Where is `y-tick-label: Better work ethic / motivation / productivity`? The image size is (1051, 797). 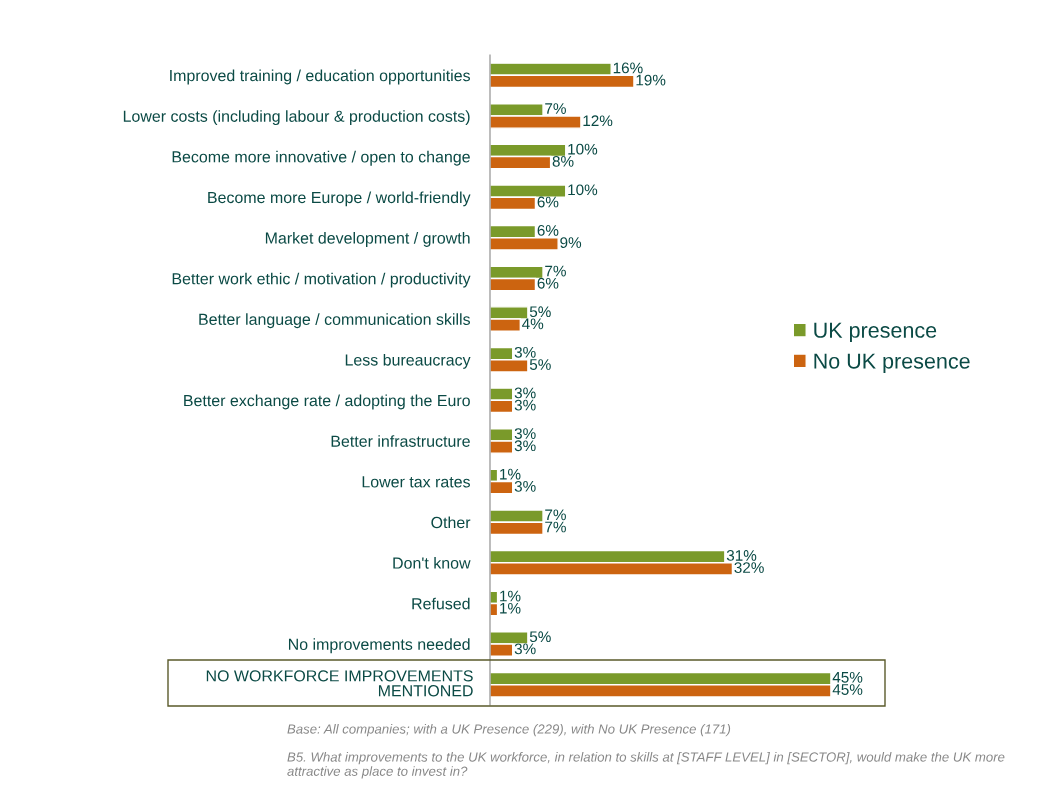
y-tick-label: Better work ethic / motivation / productivity is located at coordinates (321, 280).